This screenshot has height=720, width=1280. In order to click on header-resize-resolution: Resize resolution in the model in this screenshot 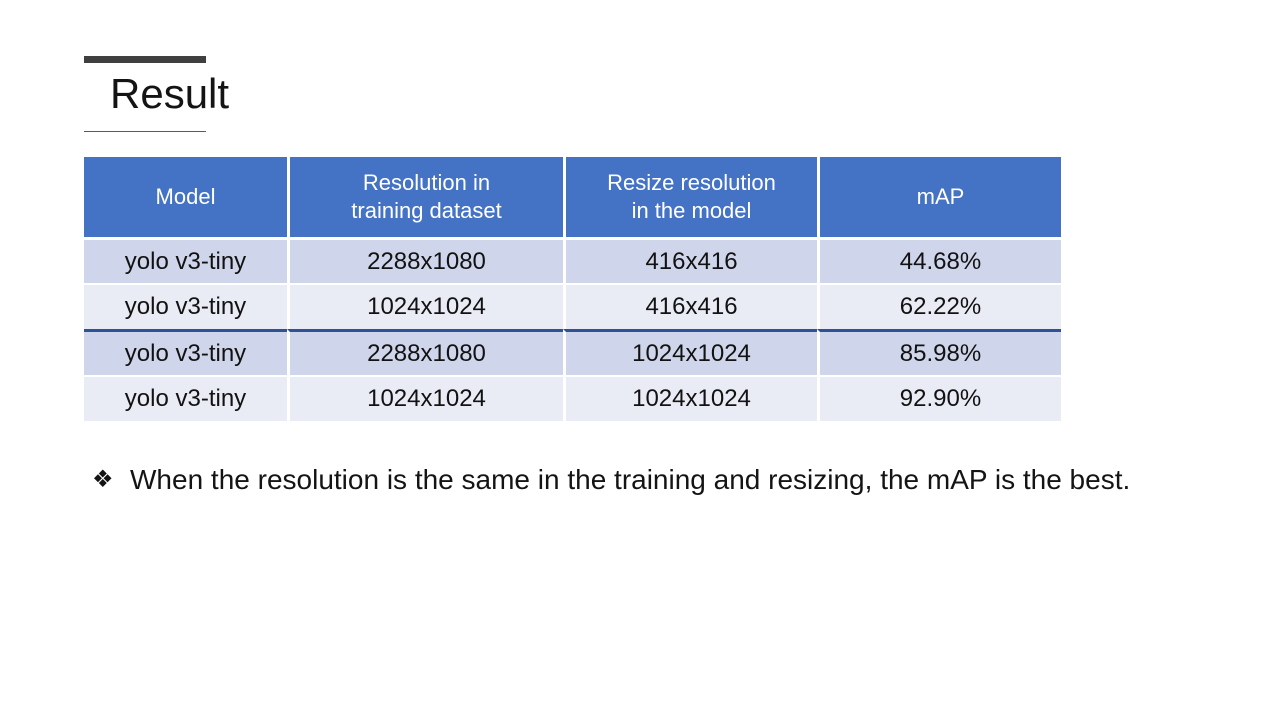, I will do `click(690, 197)`.